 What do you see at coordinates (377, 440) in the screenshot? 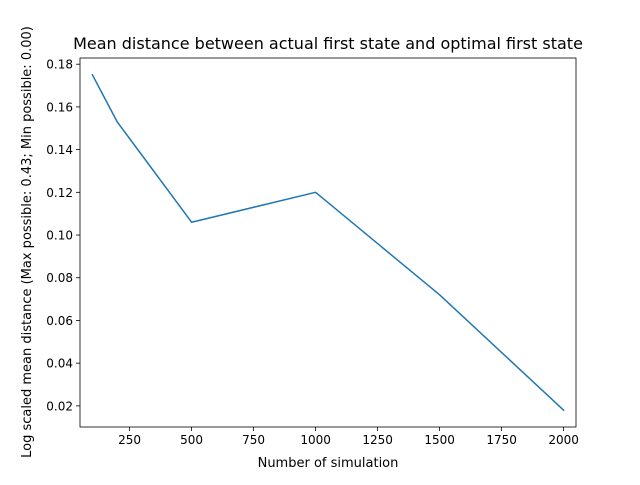
I see `x-tick-label: 1250` at bounding box center [377, 440].